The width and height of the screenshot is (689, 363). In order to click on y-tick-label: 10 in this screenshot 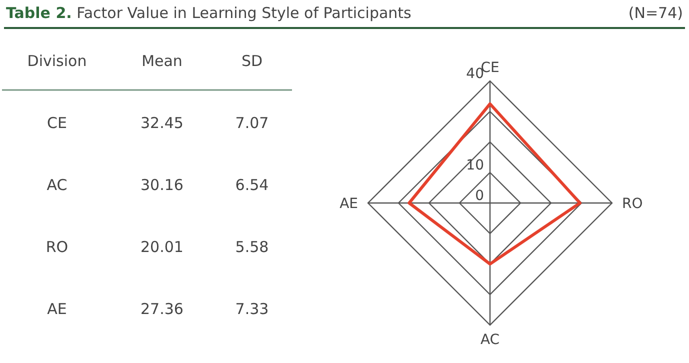, I will do `click(475, 166)`.